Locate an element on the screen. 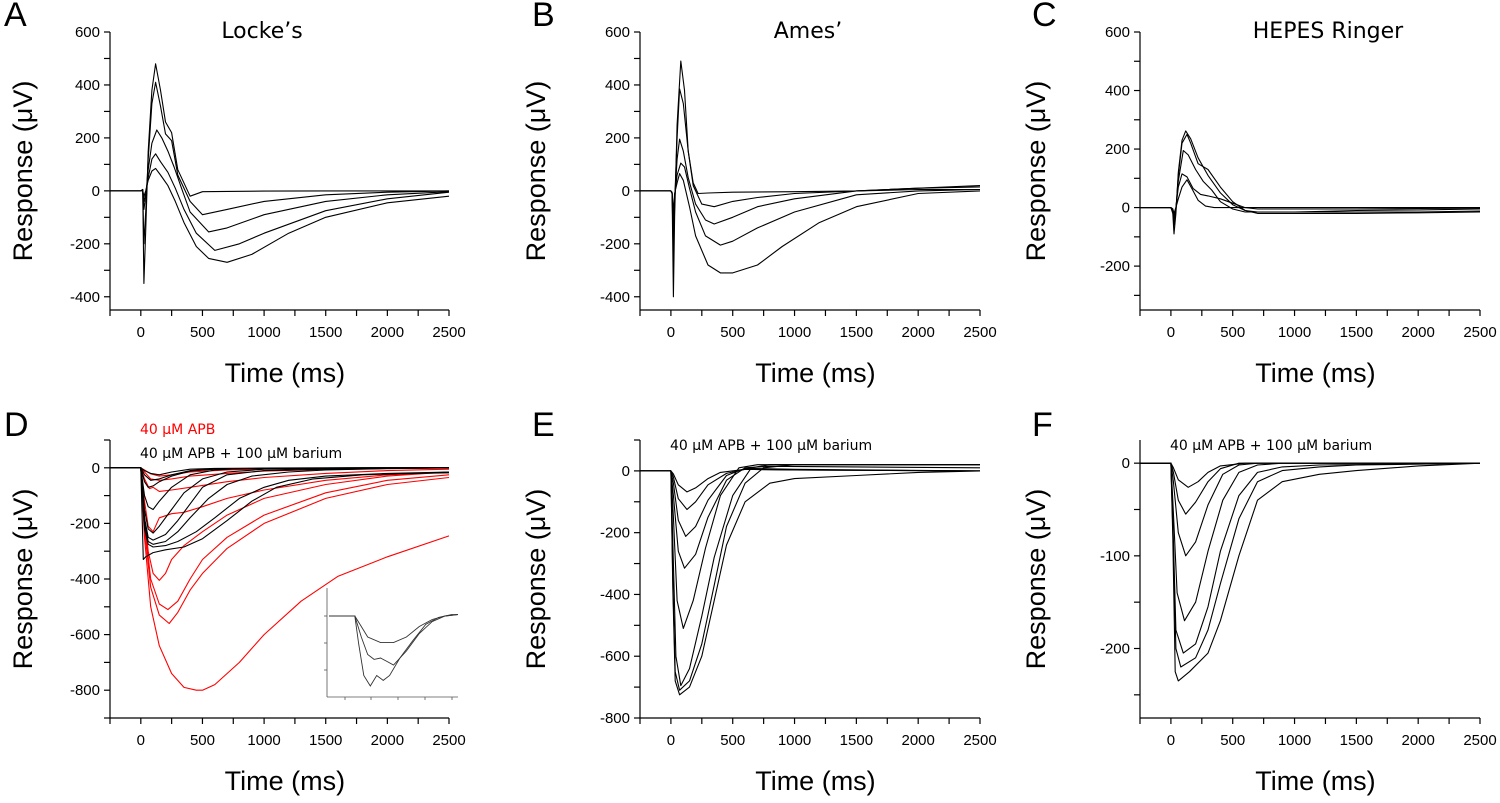 This screenshot has width=1500, height=803. panel-letter: C is located at coordinates (1044, 17).